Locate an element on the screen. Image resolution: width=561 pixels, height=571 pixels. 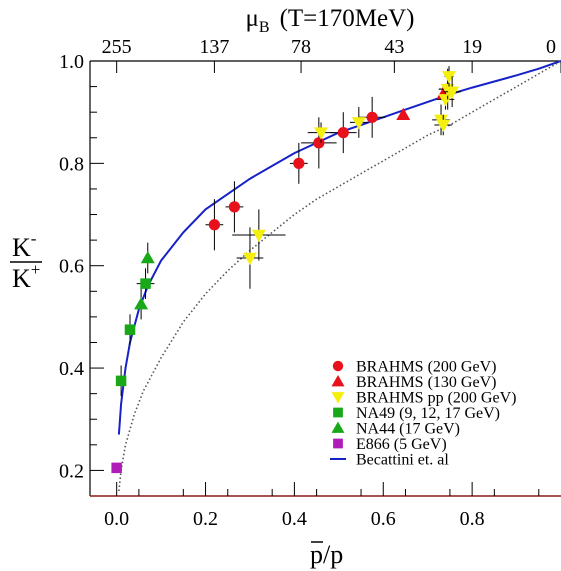
y-tick-label: 0.2 is located at coordinates (71, 471).